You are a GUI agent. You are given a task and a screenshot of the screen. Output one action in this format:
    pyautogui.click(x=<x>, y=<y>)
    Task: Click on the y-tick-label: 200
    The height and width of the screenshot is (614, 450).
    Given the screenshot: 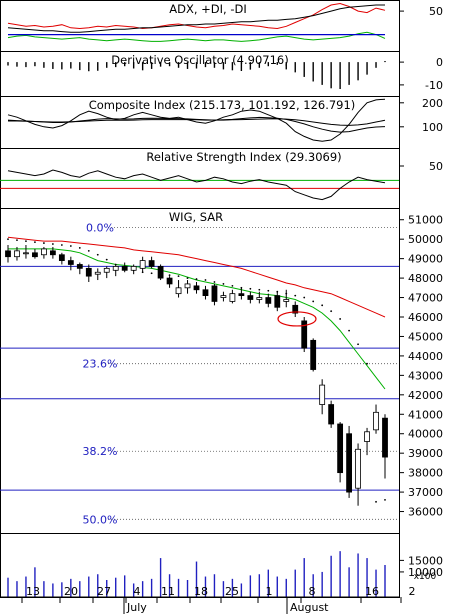 What is the action you would take?
    pyautogui.click(x=432, y=103)
    